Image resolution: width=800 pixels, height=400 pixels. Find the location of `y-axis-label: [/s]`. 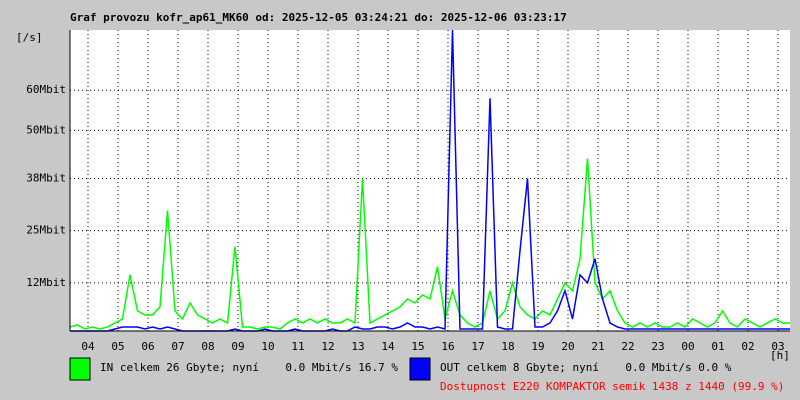

y-axis-label: [/s] is located at coordinates (29, 37).